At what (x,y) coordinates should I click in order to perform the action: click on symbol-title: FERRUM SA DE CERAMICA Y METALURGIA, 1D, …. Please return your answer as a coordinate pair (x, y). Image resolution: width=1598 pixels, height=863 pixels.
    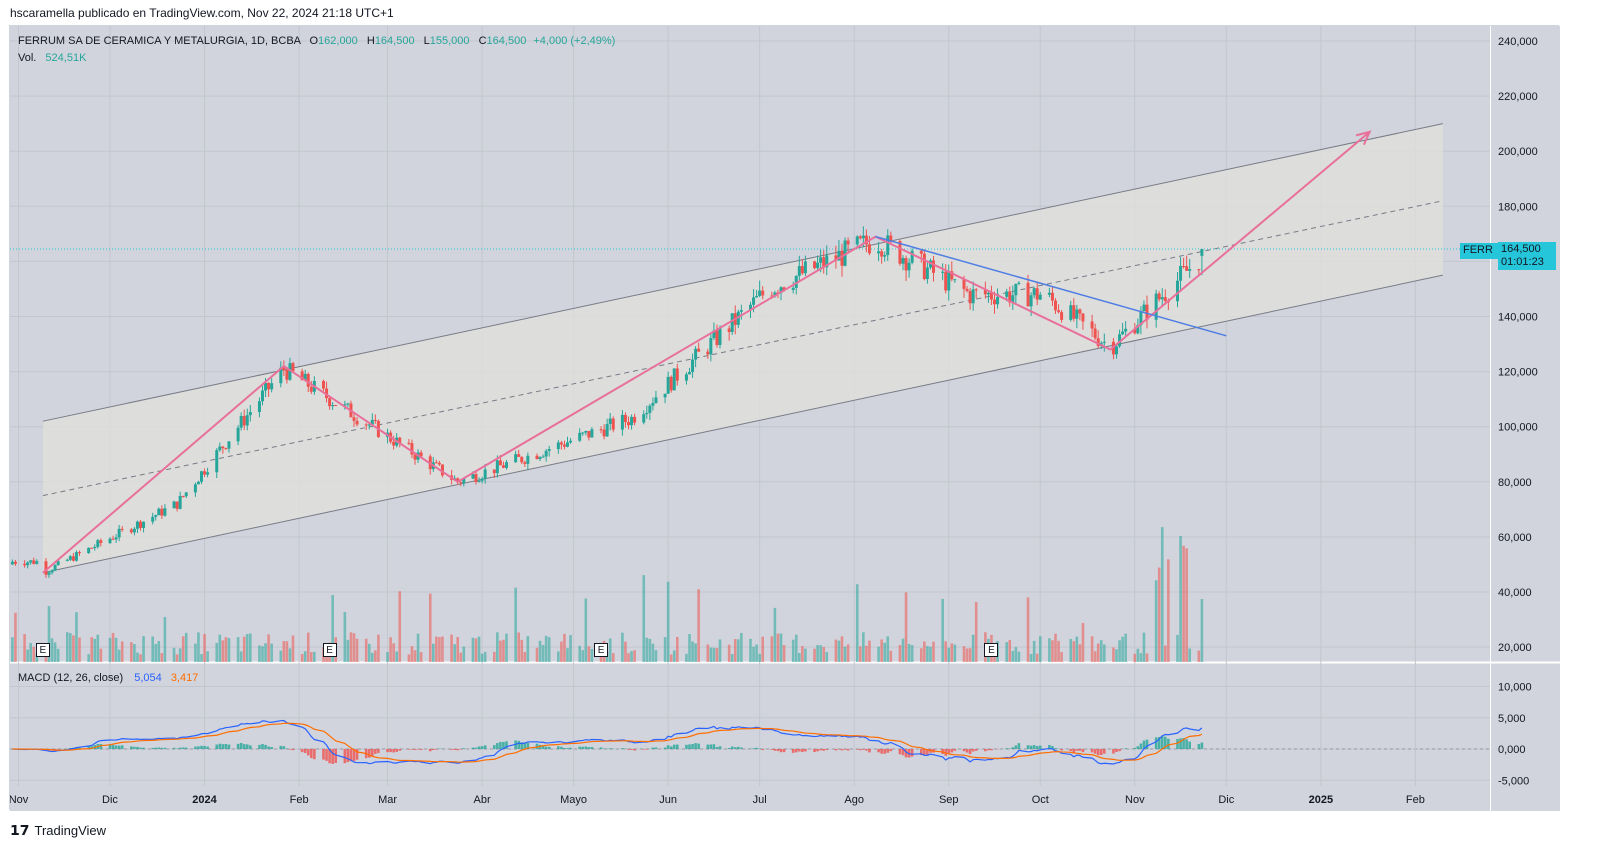
    Looking at the image, I should click on (159, 41).